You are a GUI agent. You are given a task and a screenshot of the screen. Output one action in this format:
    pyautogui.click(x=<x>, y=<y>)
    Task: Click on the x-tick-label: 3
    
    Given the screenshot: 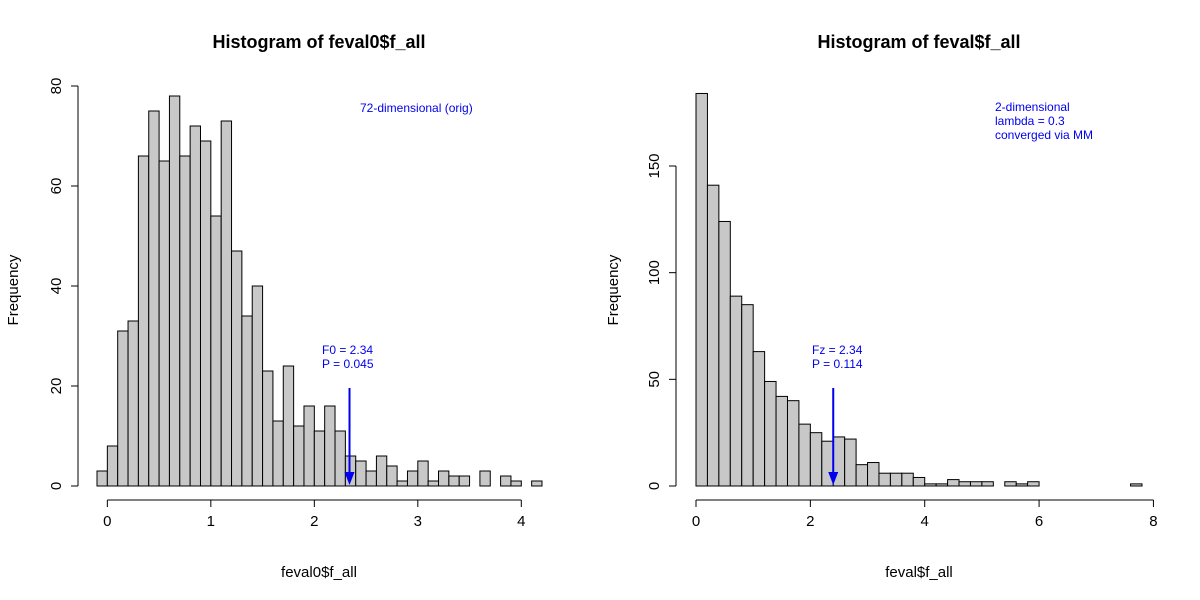 What is the action you would take?
    pyautogui.click(x=418, y=521)
    